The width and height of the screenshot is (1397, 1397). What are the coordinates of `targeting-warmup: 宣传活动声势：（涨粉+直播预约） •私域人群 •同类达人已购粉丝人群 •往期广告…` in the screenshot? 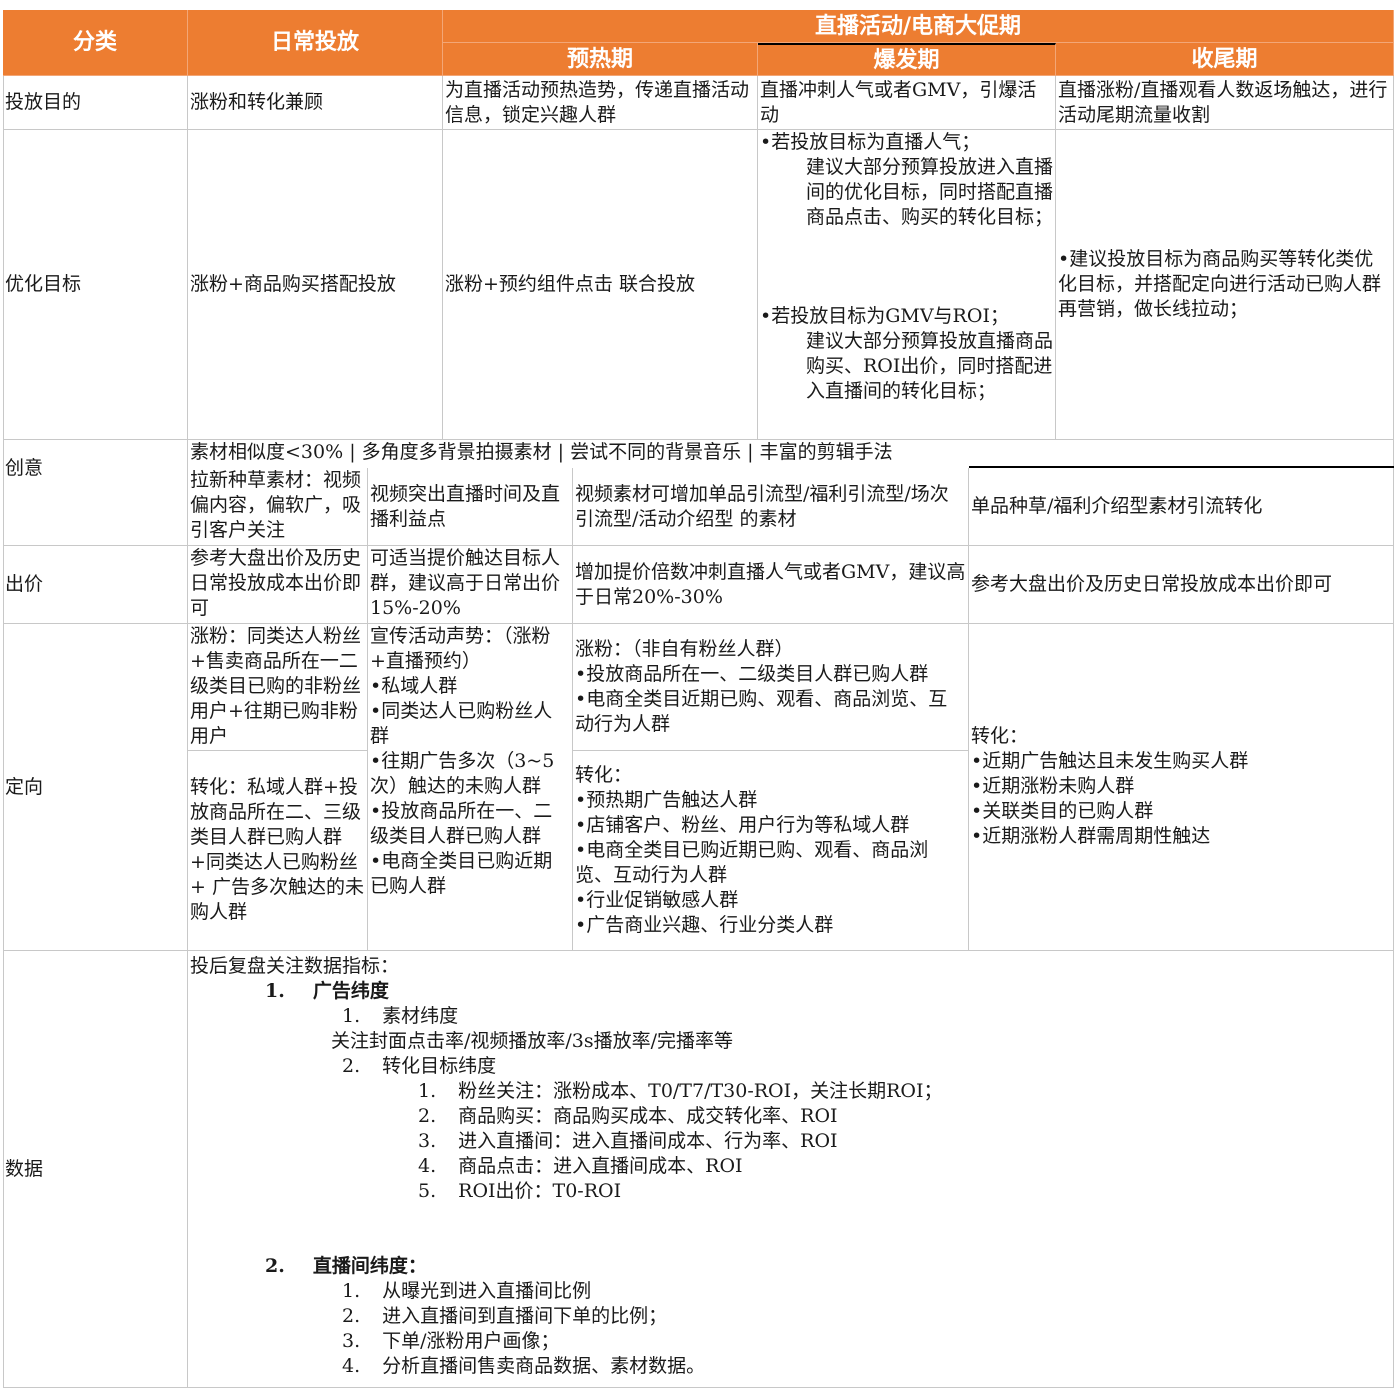 It's located at (470, 787).